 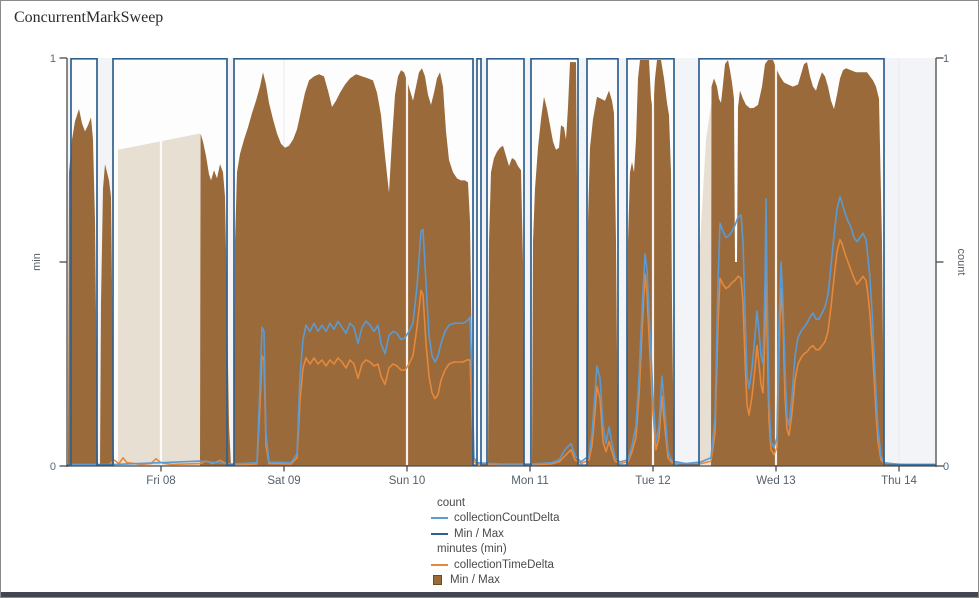 What do you see at coordinates (439, 518) in the screenshot?
I see `collection-count-delta-swatch-icon` at bounding box center [439, 518].